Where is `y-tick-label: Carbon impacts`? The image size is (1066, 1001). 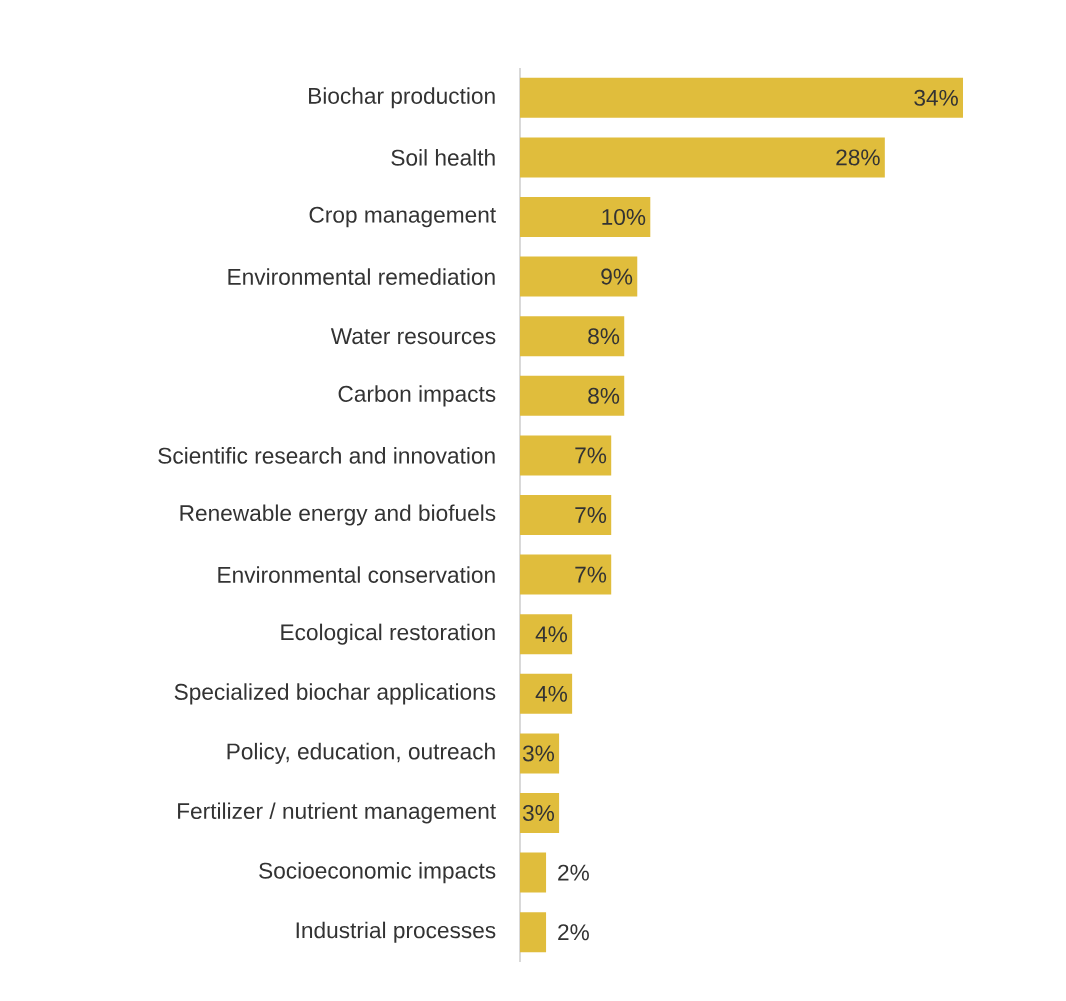
y-tick-label: Carbon impacts is located at coordinates (417, 396).